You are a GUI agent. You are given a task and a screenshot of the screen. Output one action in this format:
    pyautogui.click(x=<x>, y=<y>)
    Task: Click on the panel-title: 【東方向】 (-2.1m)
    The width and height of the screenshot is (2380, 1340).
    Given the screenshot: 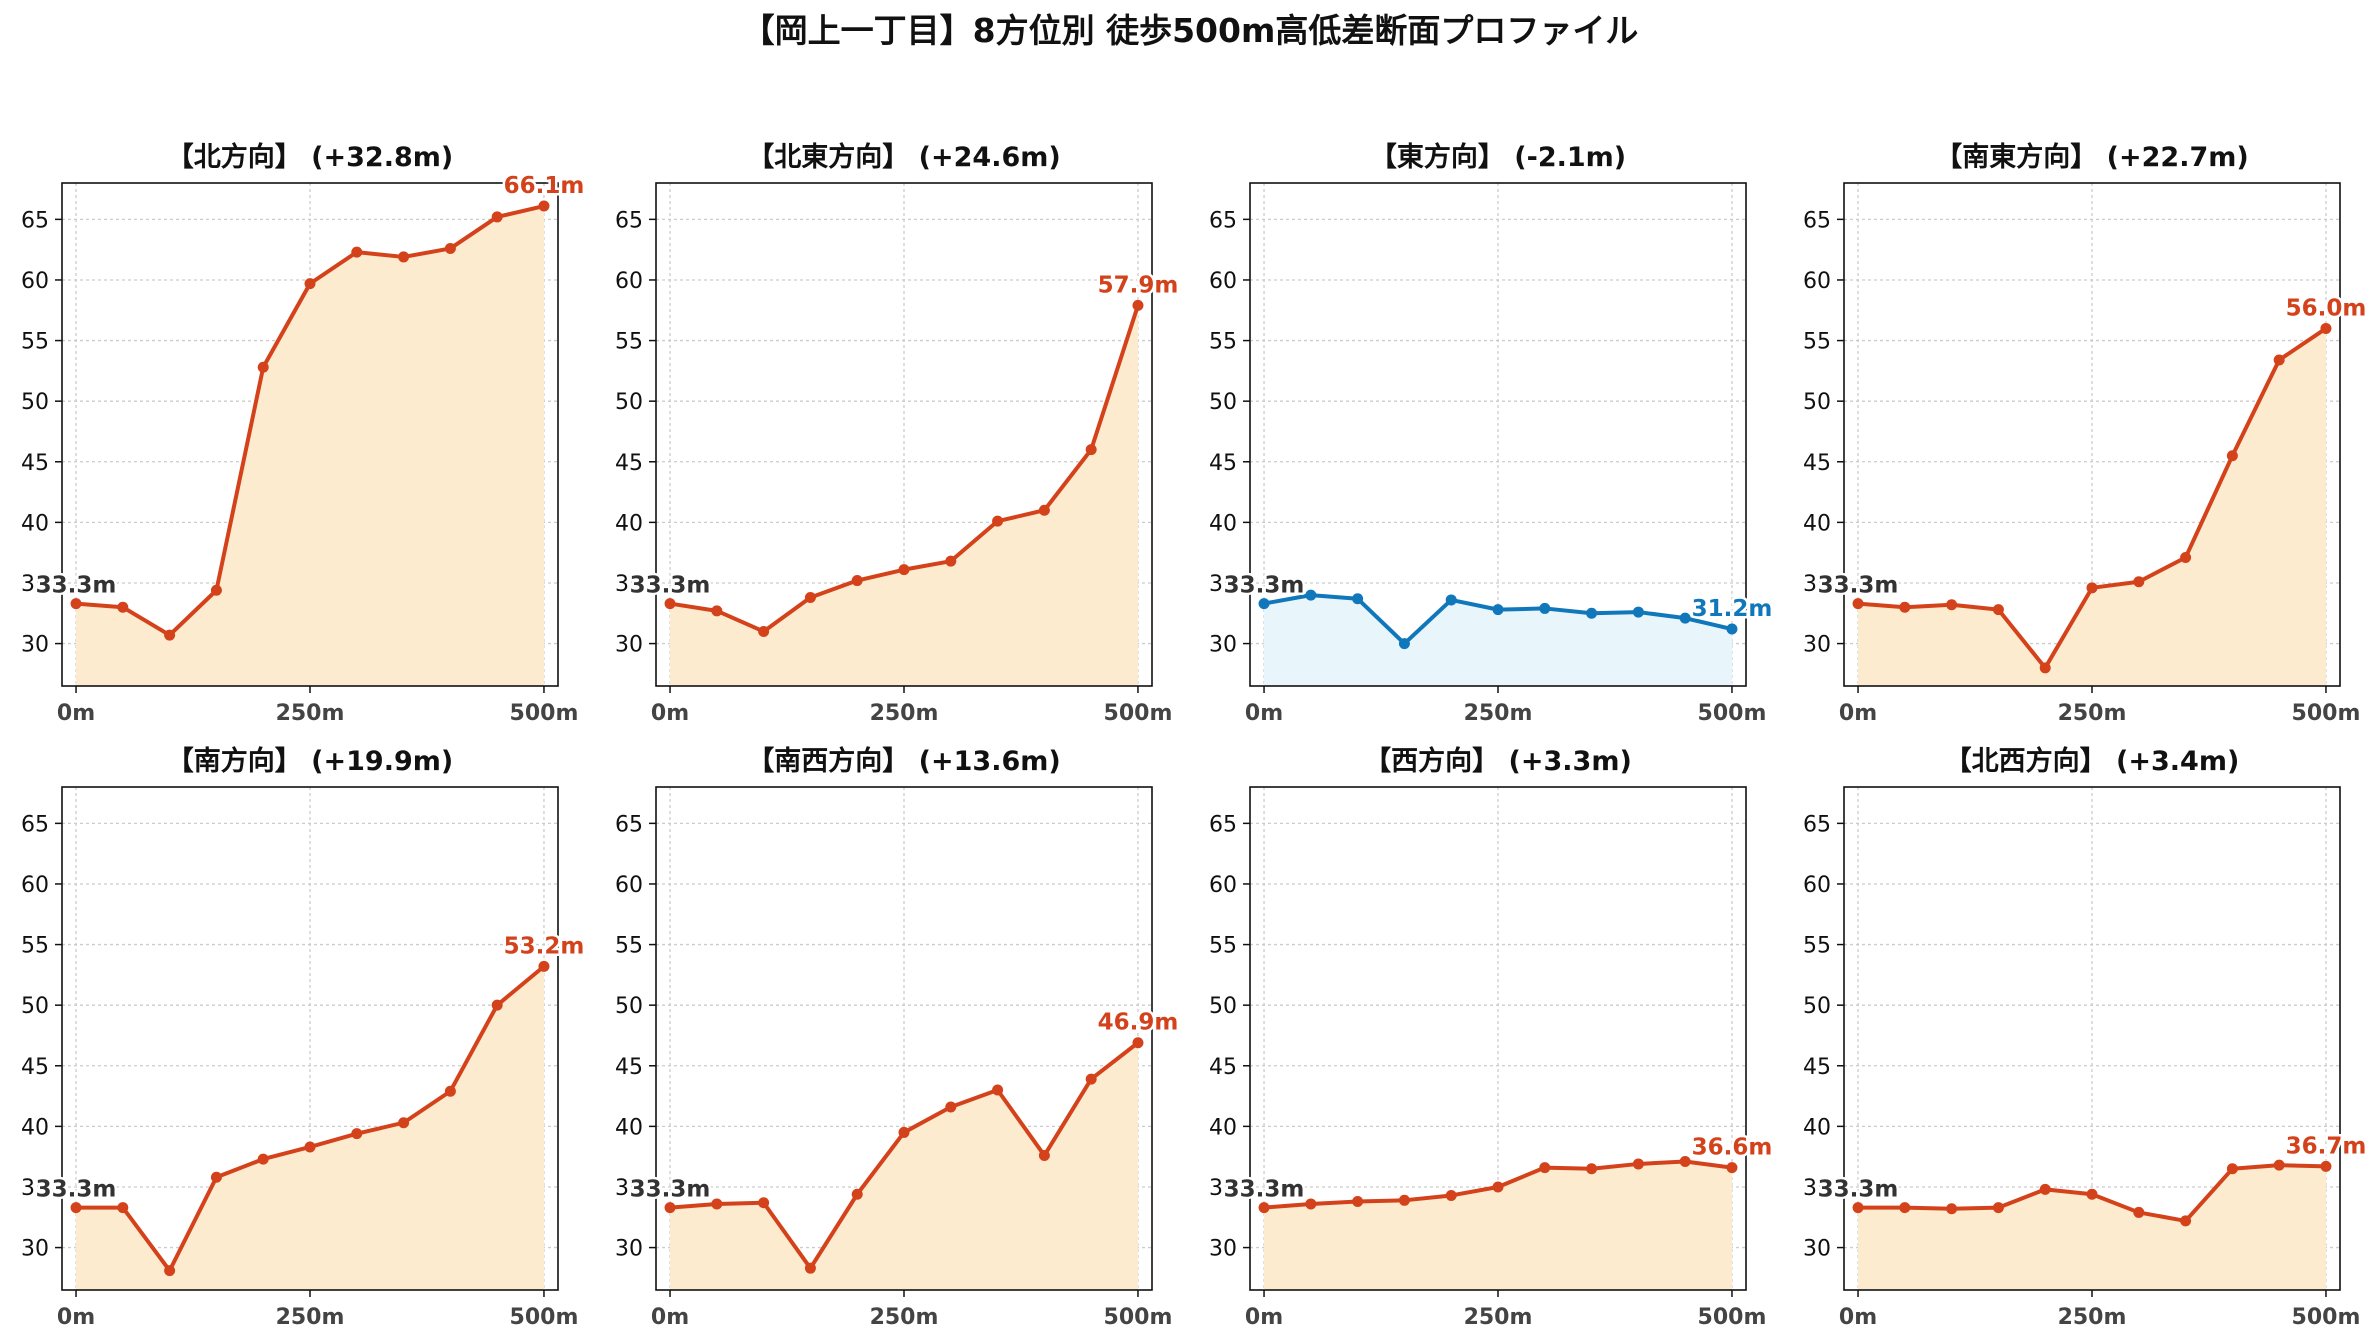 What is the action you would take?
    pyautogui.click(x=1498, y=157)
    